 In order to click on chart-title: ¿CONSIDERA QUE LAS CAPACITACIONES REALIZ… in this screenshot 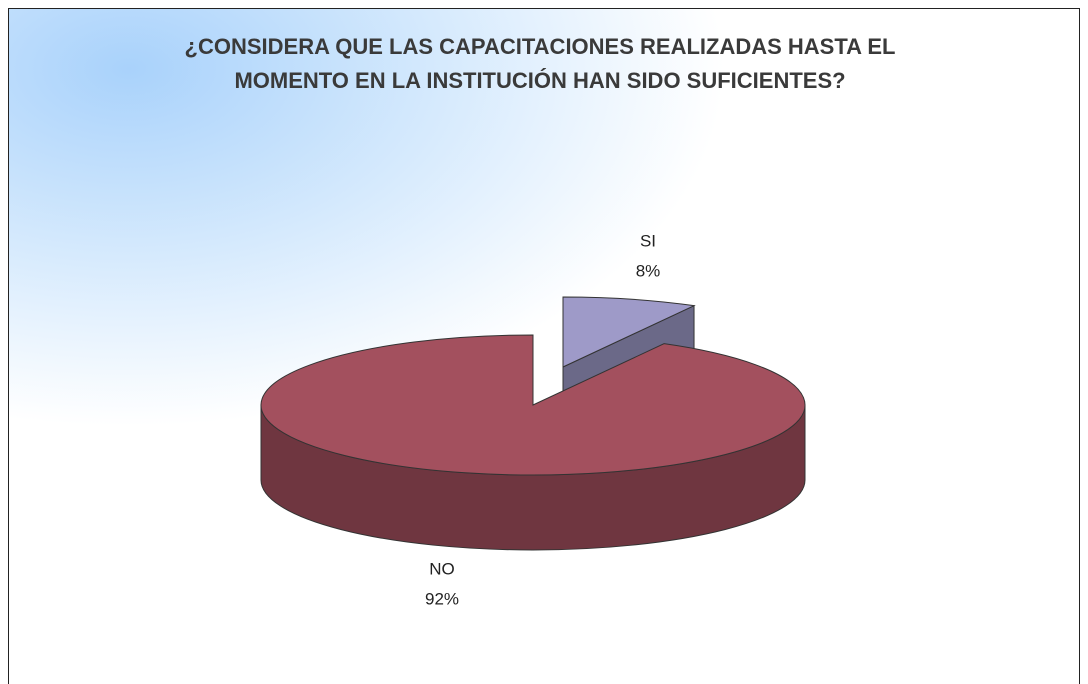, I will do `click(540, 63)`.